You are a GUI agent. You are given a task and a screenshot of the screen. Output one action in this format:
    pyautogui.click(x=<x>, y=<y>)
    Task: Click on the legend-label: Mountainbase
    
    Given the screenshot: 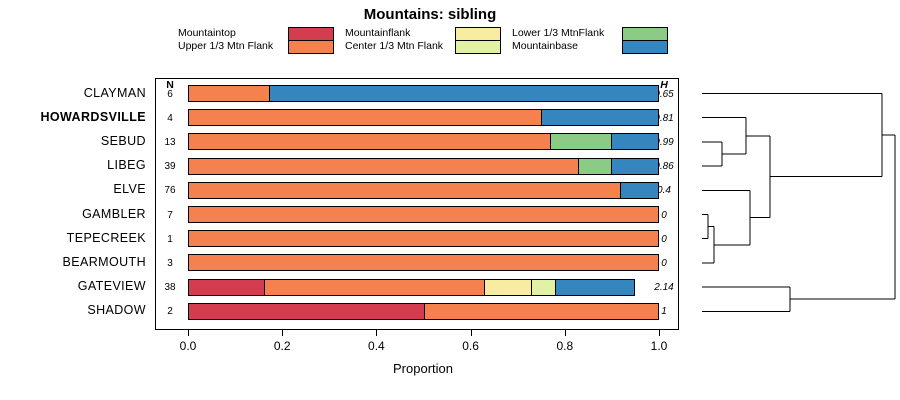 What is the action you would take?
    pyautogui.click(x=545, y=46)
    